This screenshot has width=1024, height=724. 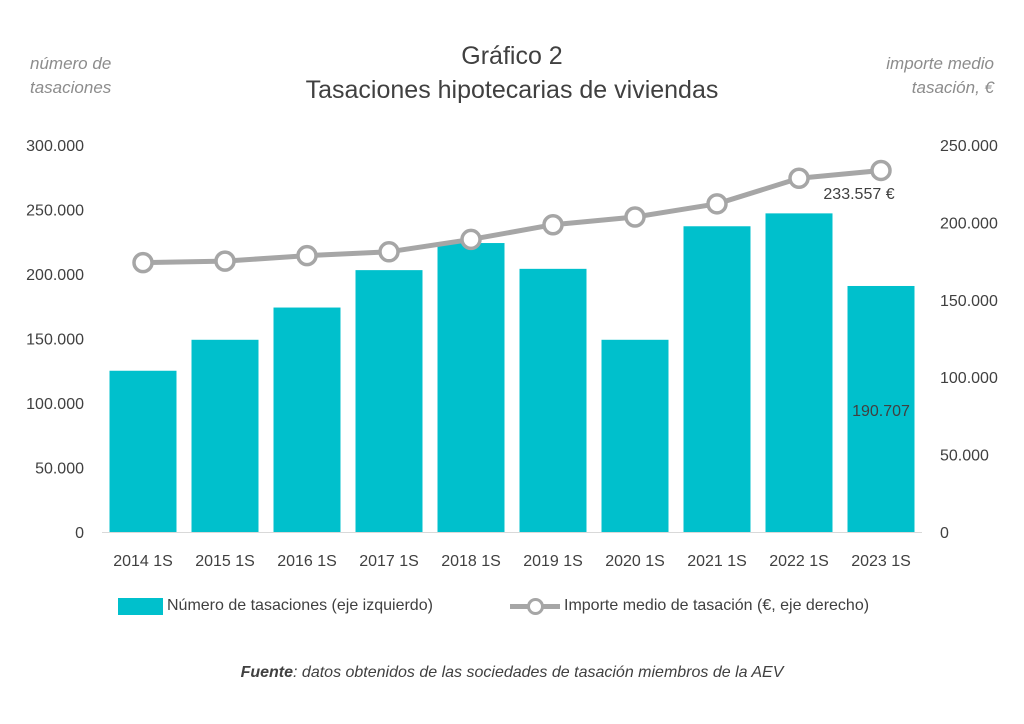 What do you see at coordinates (267, 672) in the screenshot?
I see `source-prefix: Fuente` at bounding box center [267, 672].